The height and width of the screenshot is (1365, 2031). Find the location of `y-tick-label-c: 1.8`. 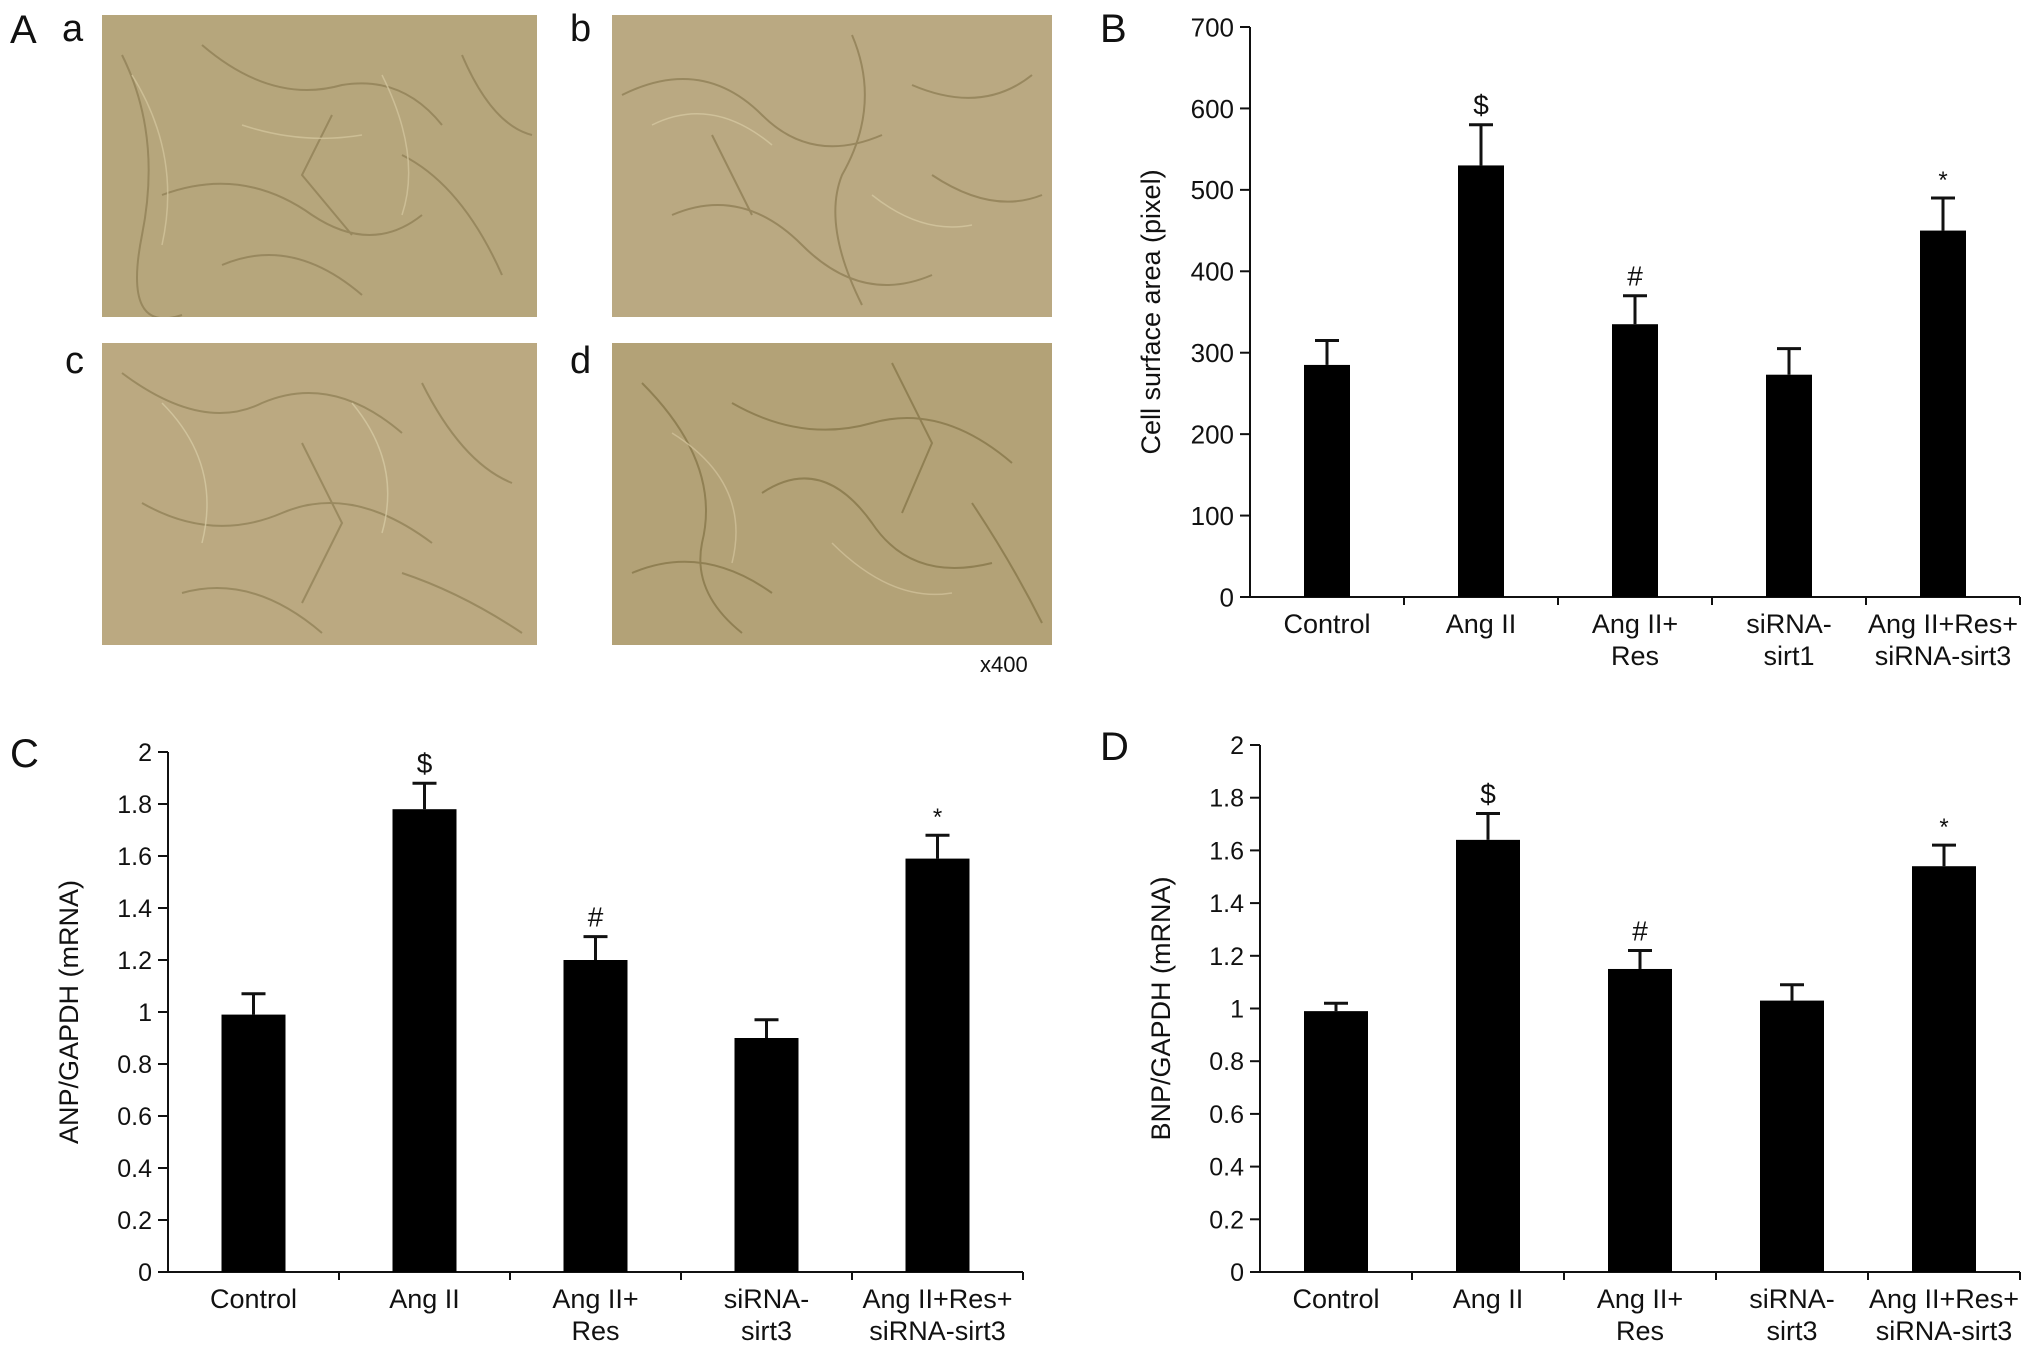

y-tick-label-c: 1.8 is located at coordinates (134, 805).